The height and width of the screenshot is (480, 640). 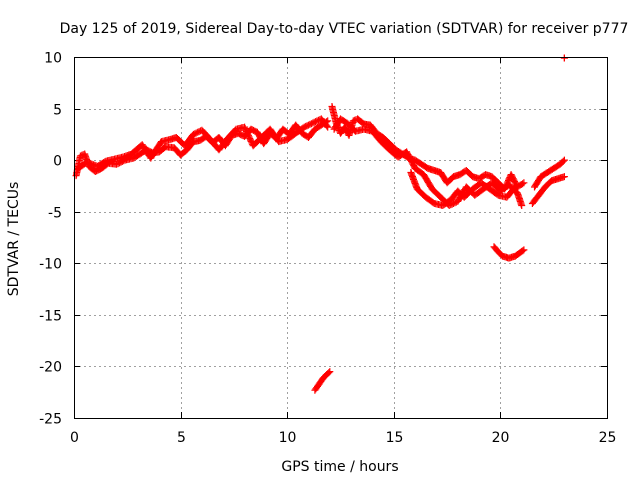 What do you see at coordinates (57, 162) in the screenshot?
I see `y-tick-label: 0` at bounding box center [57, 162].